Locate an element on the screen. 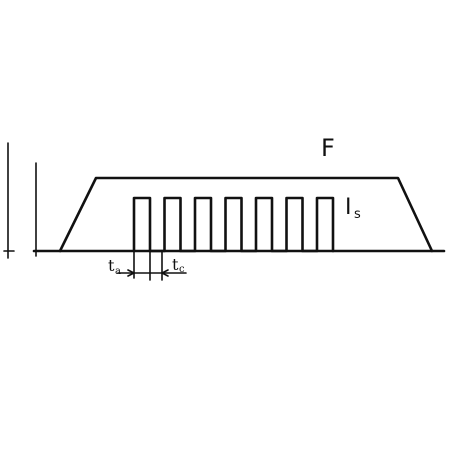 This screenshot has width=450, height=450. time-a-subscript: a is located at coordinates (118, 271).